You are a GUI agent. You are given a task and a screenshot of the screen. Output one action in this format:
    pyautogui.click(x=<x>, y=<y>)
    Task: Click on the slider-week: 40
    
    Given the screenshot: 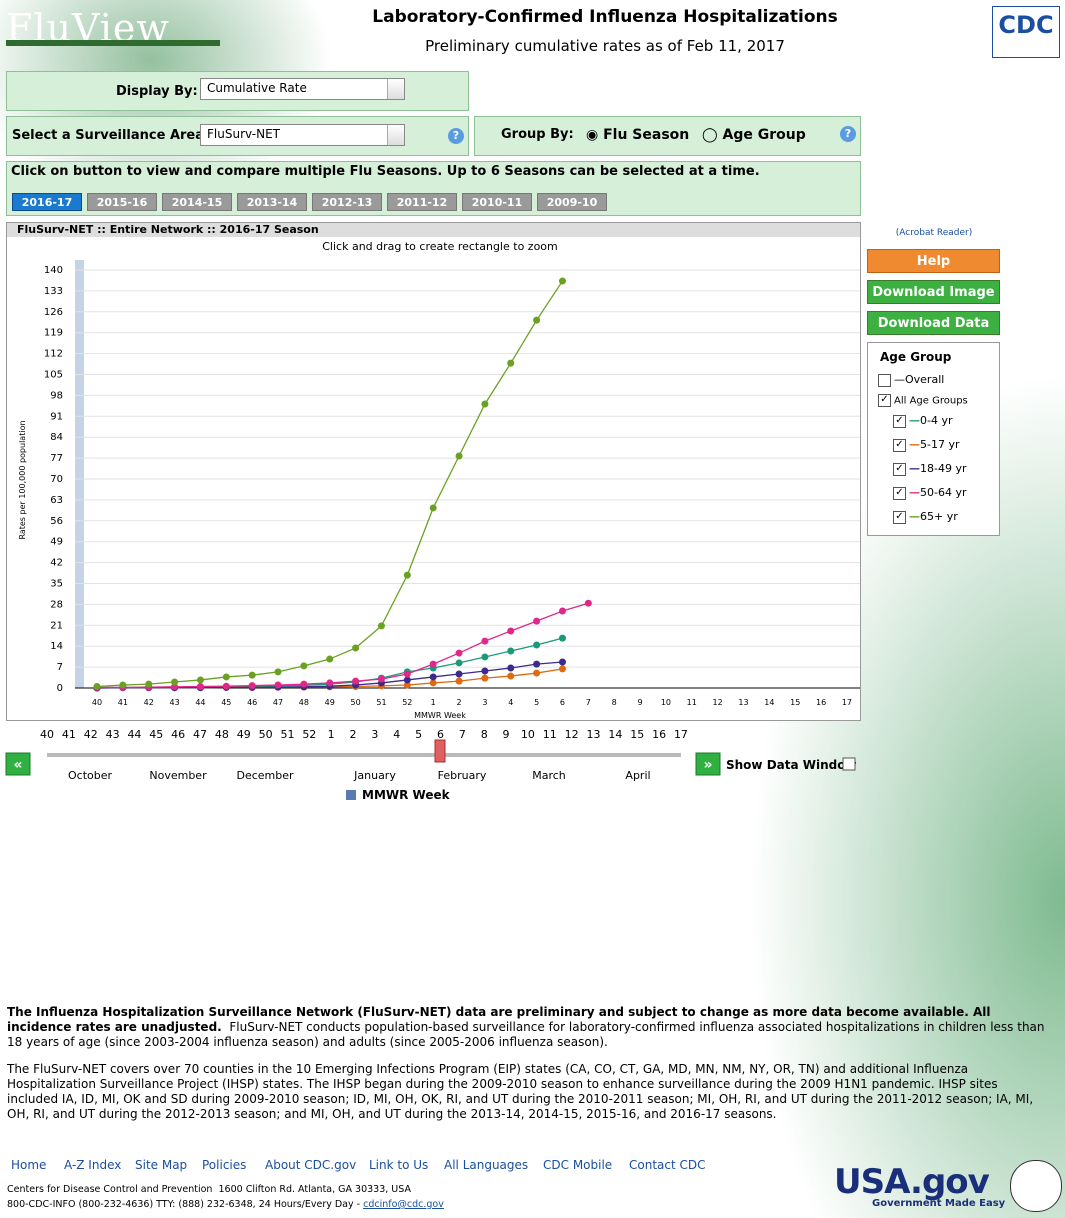 What is the action you would take?
    pyautogui.click(x=47, y=734)
    